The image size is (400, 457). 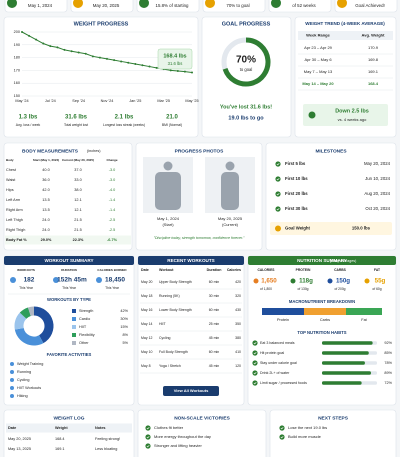 I want to click on label: Waist, so click(x=11, y=180).